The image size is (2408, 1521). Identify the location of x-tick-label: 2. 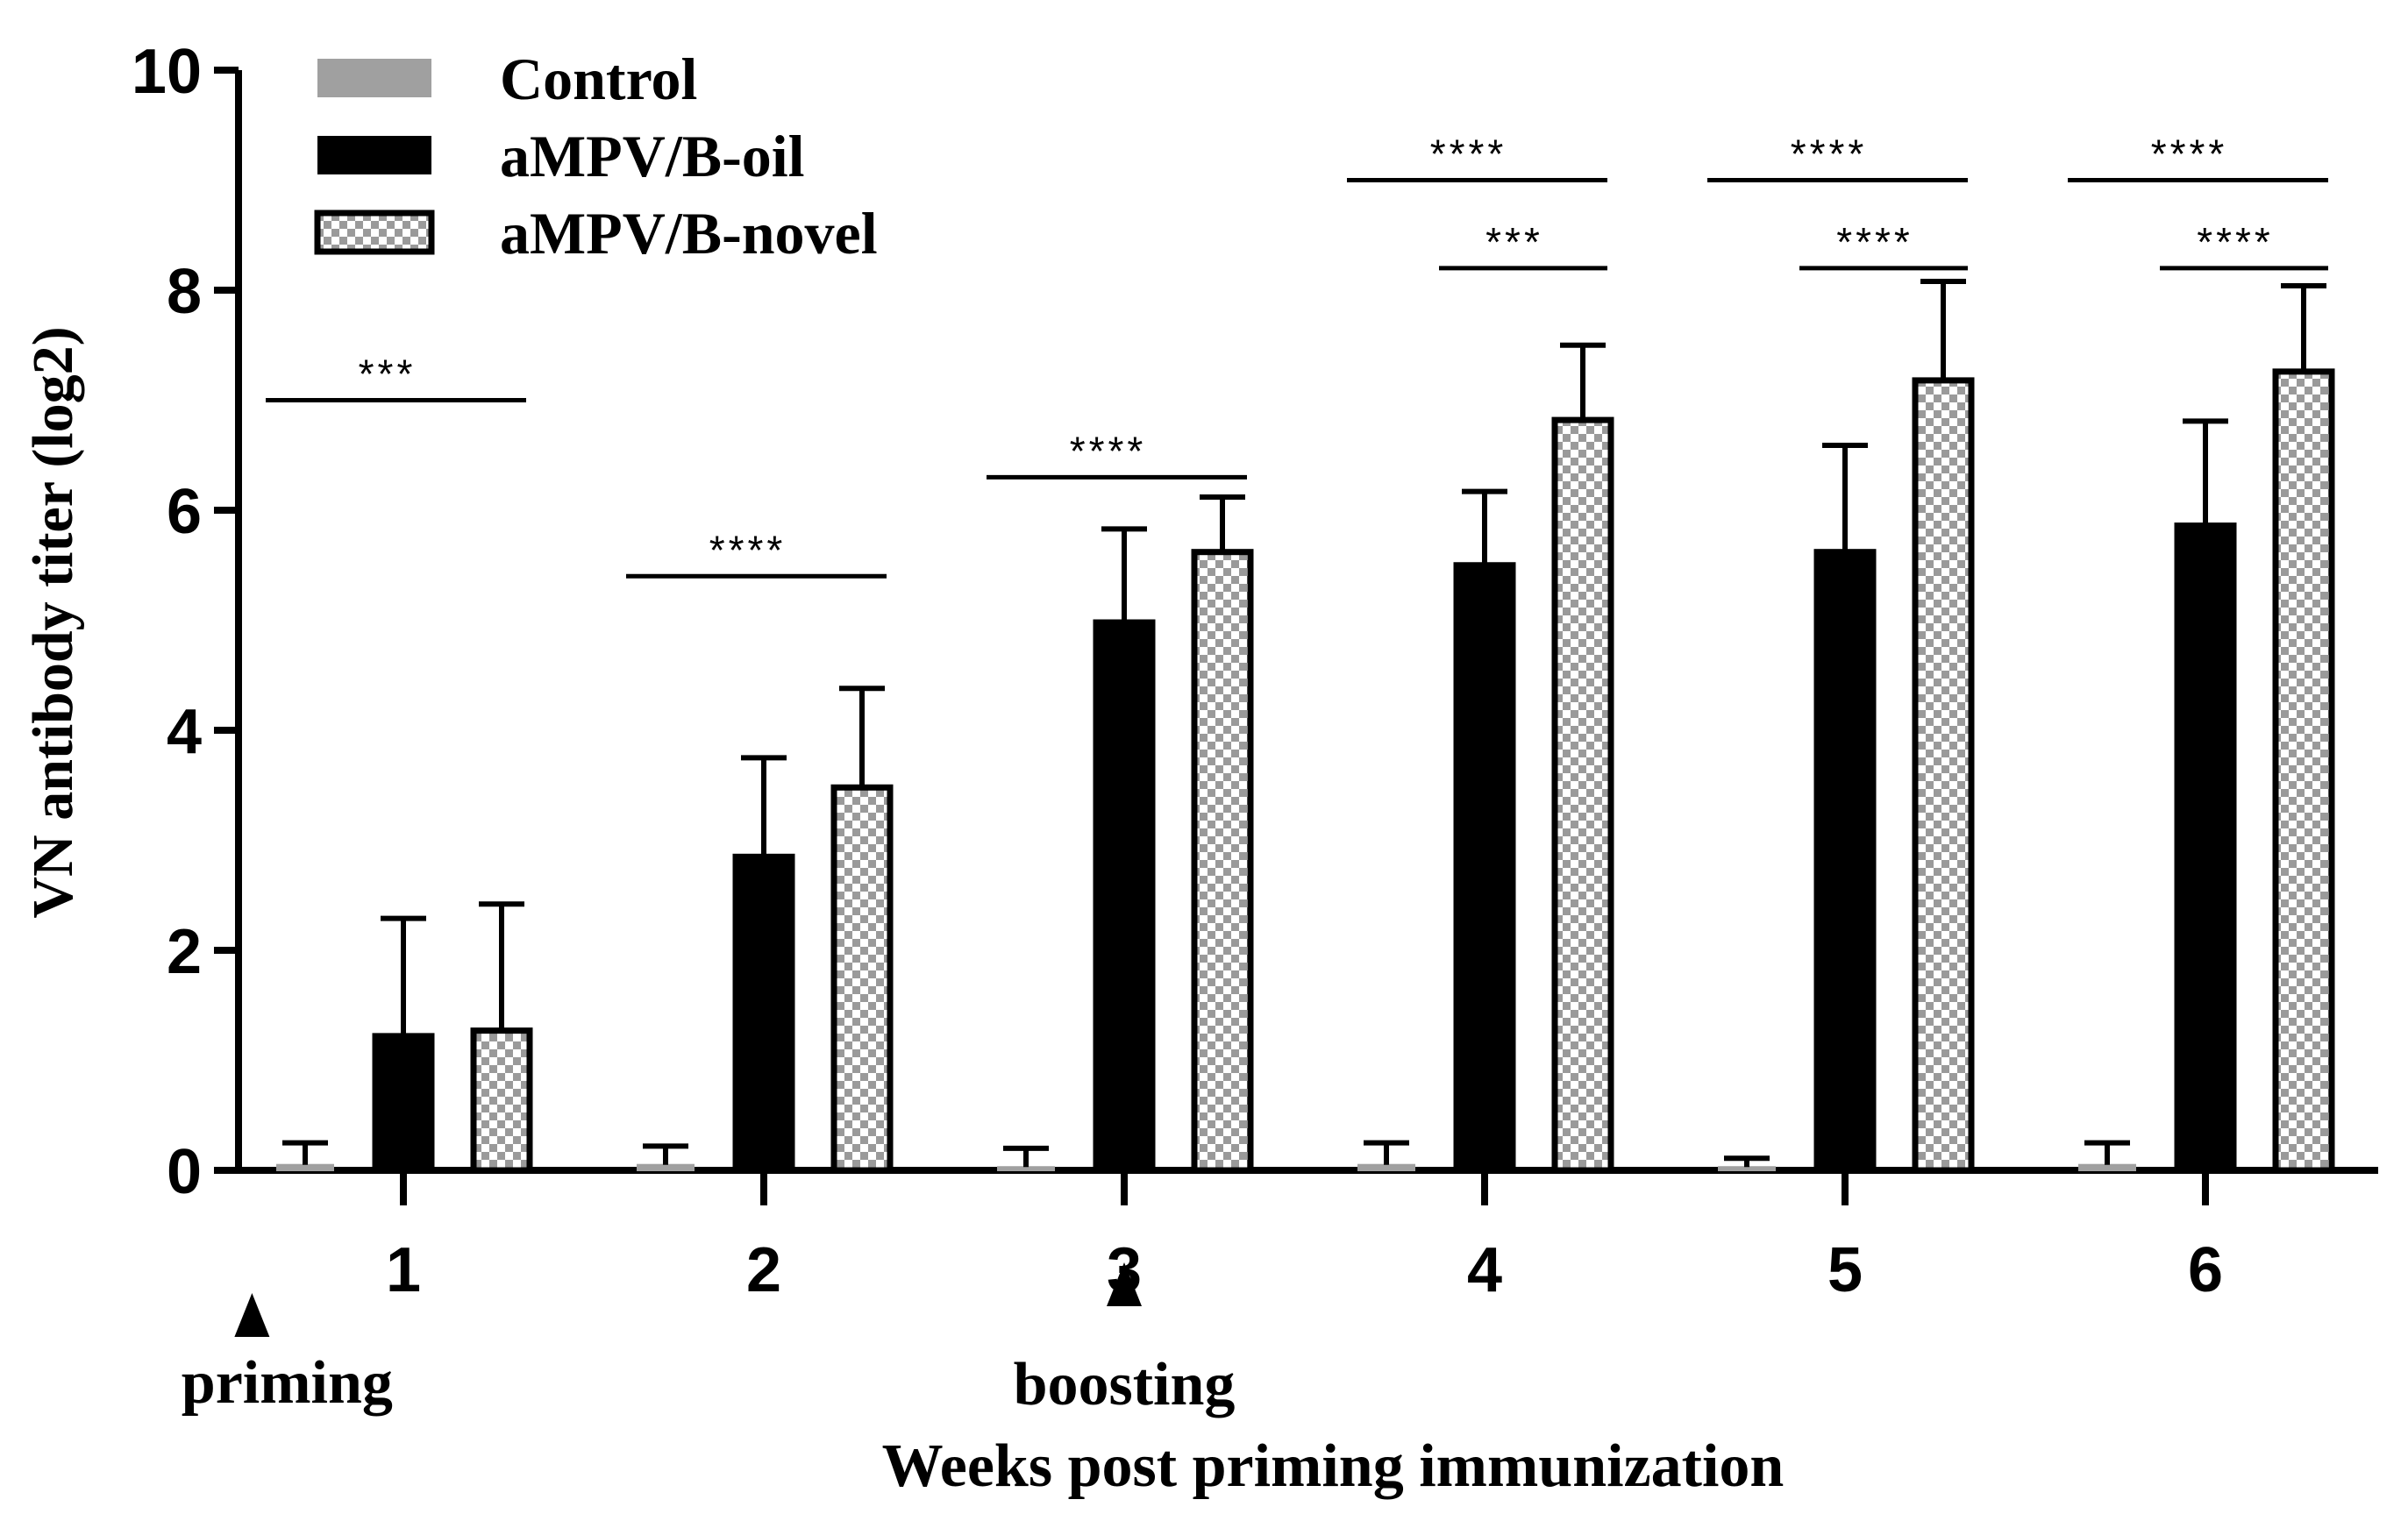
(764, 1270).